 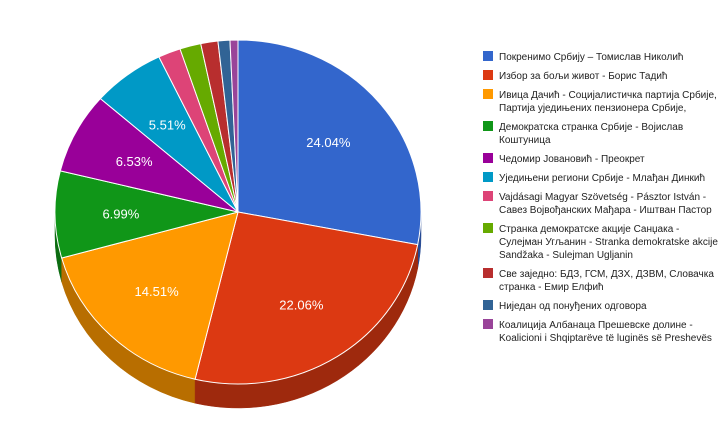 I want to click on legend-entry-line: Ниједан од понуђених одговора, so click(x=573, y=306).